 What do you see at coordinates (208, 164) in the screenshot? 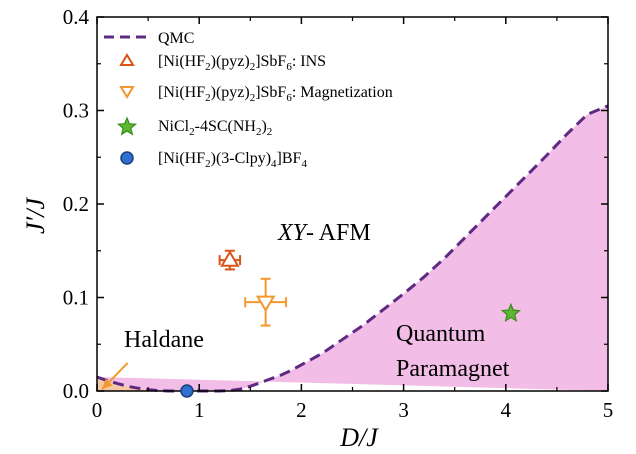
I see `legend-clpy-s1: 2` at bounding box center [208, 164].